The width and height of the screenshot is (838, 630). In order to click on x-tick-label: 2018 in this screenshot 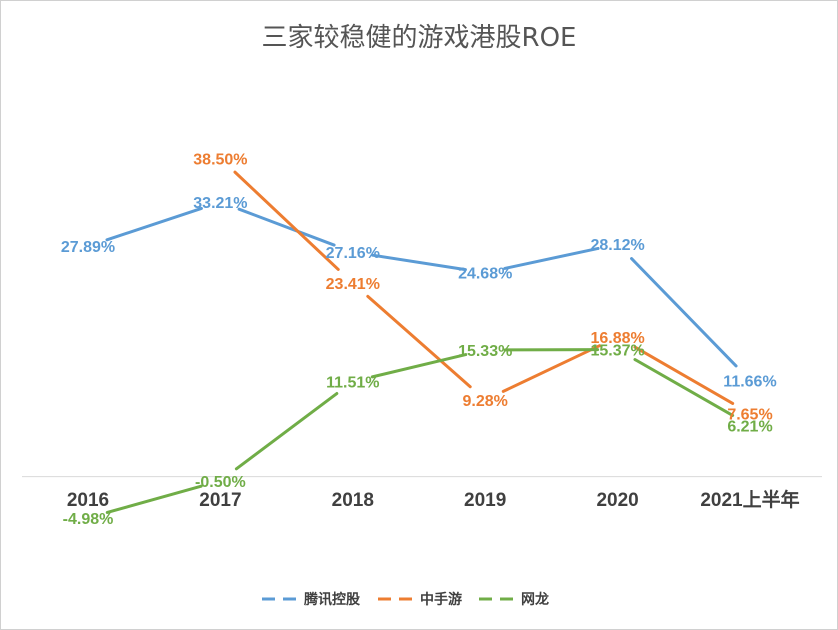, I will do `click(353, 500)`.